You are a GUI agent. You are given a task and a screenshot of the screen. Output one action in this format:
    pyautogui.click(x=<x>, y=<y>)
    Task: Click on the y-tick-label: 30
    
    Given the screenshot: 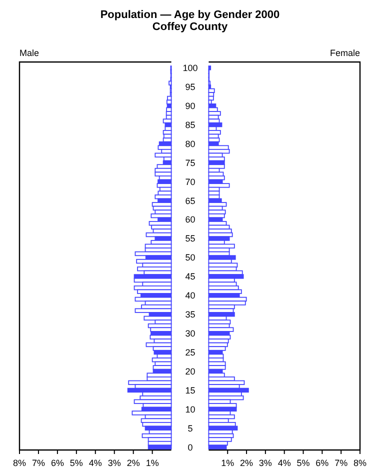 What is the action you would take?
    pyautogui.click(x=190, y=333)
    